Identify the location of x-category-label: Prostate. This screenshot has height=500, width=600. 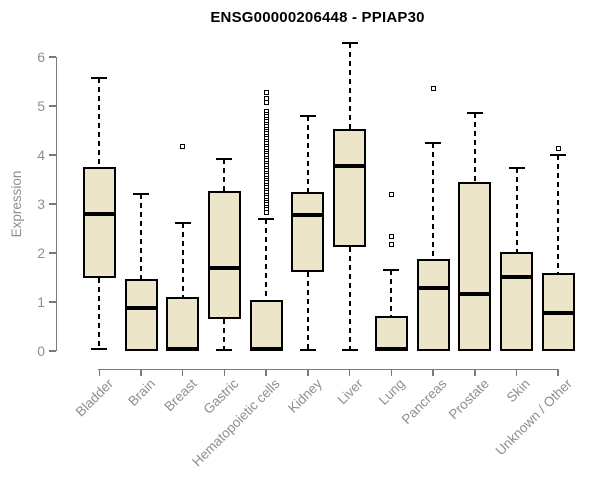
(468, 399).